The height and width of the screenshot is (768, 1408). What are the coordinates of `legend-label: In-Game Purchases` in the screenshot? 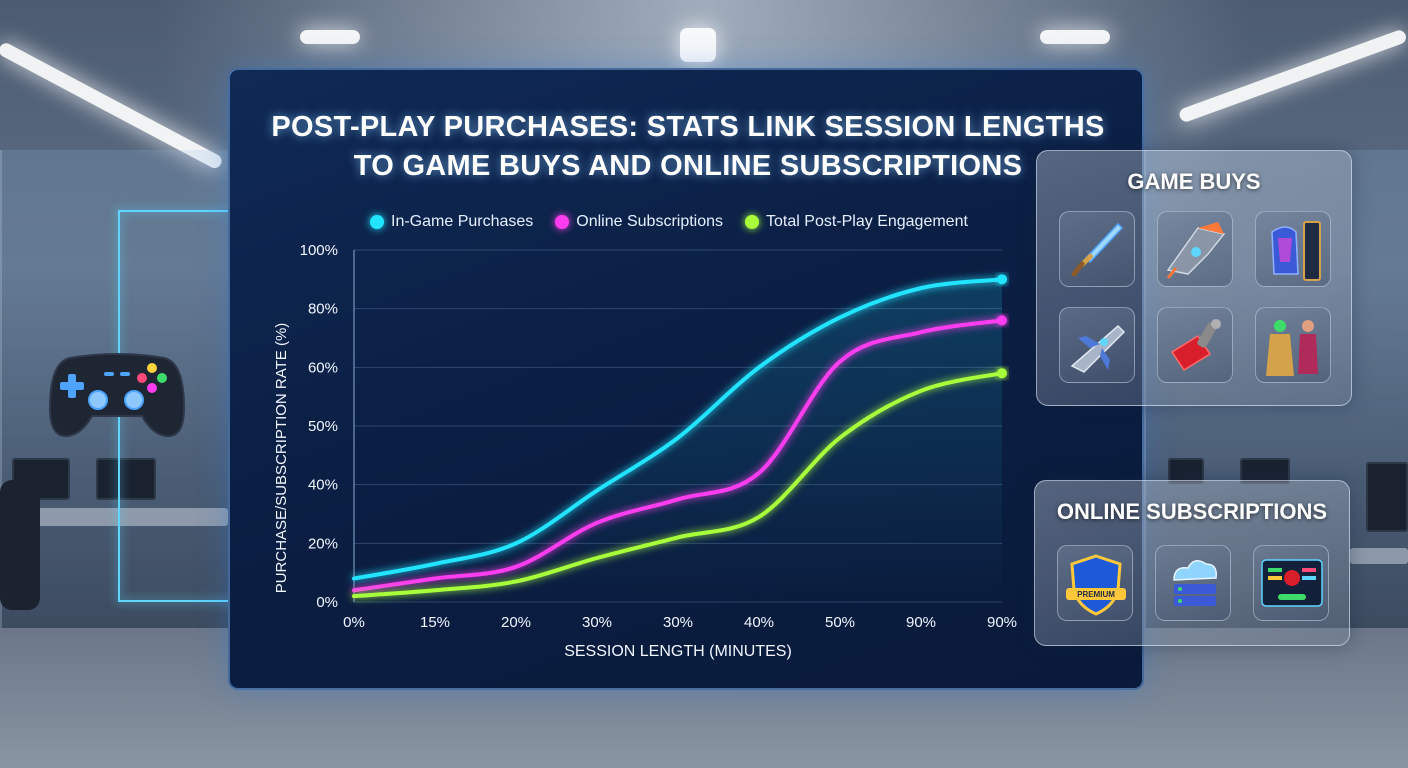 It's located at (462, 221).